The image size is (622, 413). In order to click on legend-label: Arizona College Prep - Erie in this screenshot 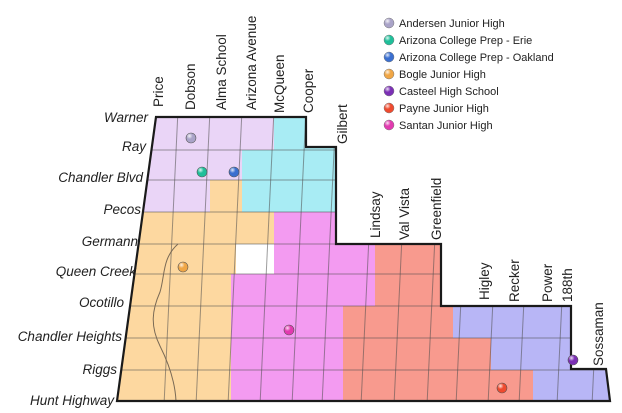, I will do `click(465, 41)`.